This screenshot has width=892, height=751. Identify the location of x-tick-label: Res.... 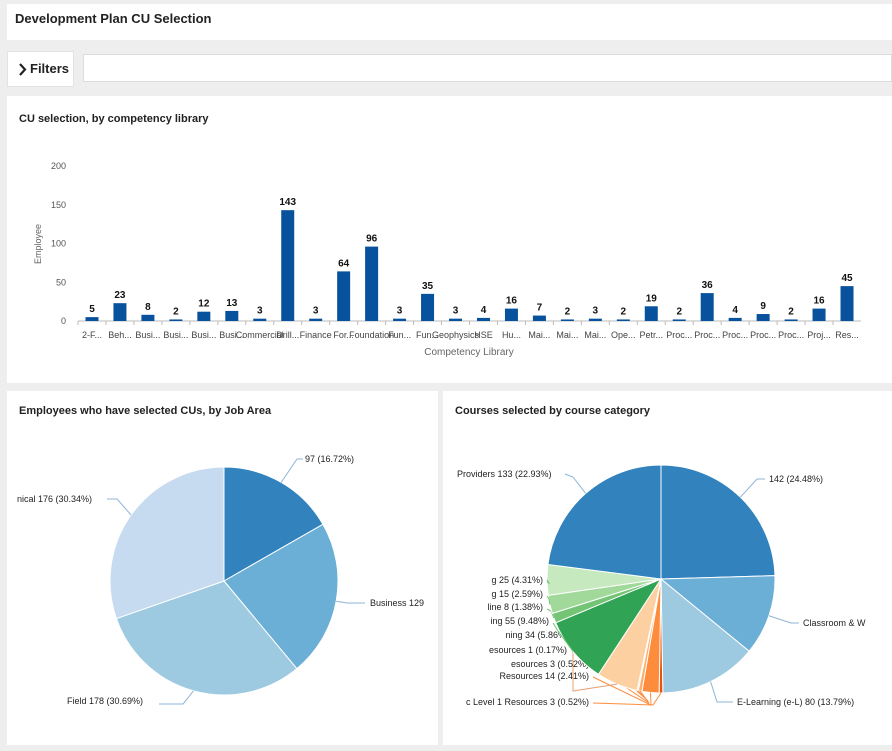
(847, 335).